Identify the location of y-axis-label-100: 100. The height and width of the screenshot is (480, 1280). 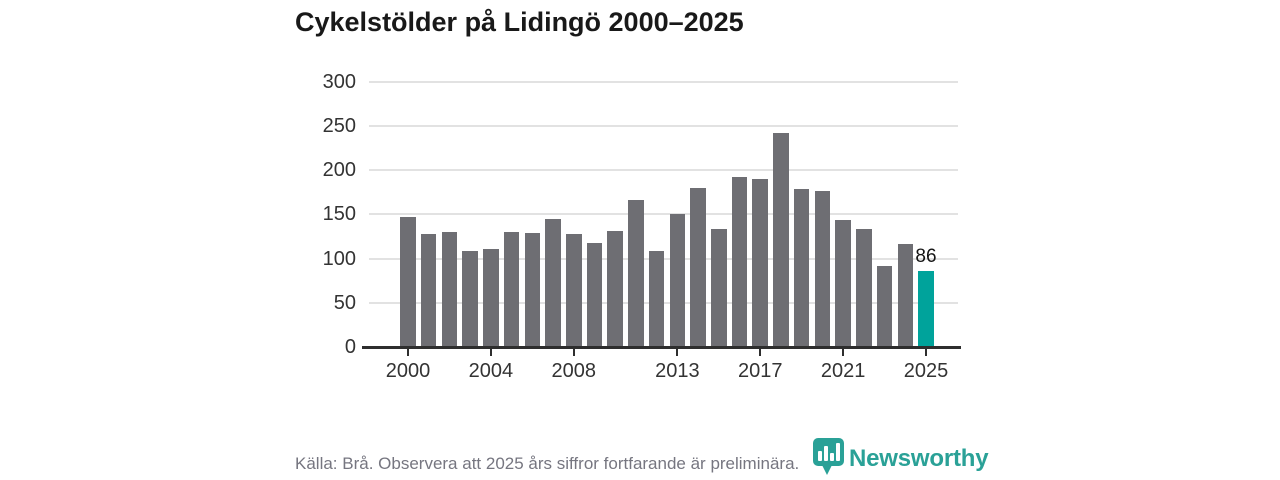
(339, 258).